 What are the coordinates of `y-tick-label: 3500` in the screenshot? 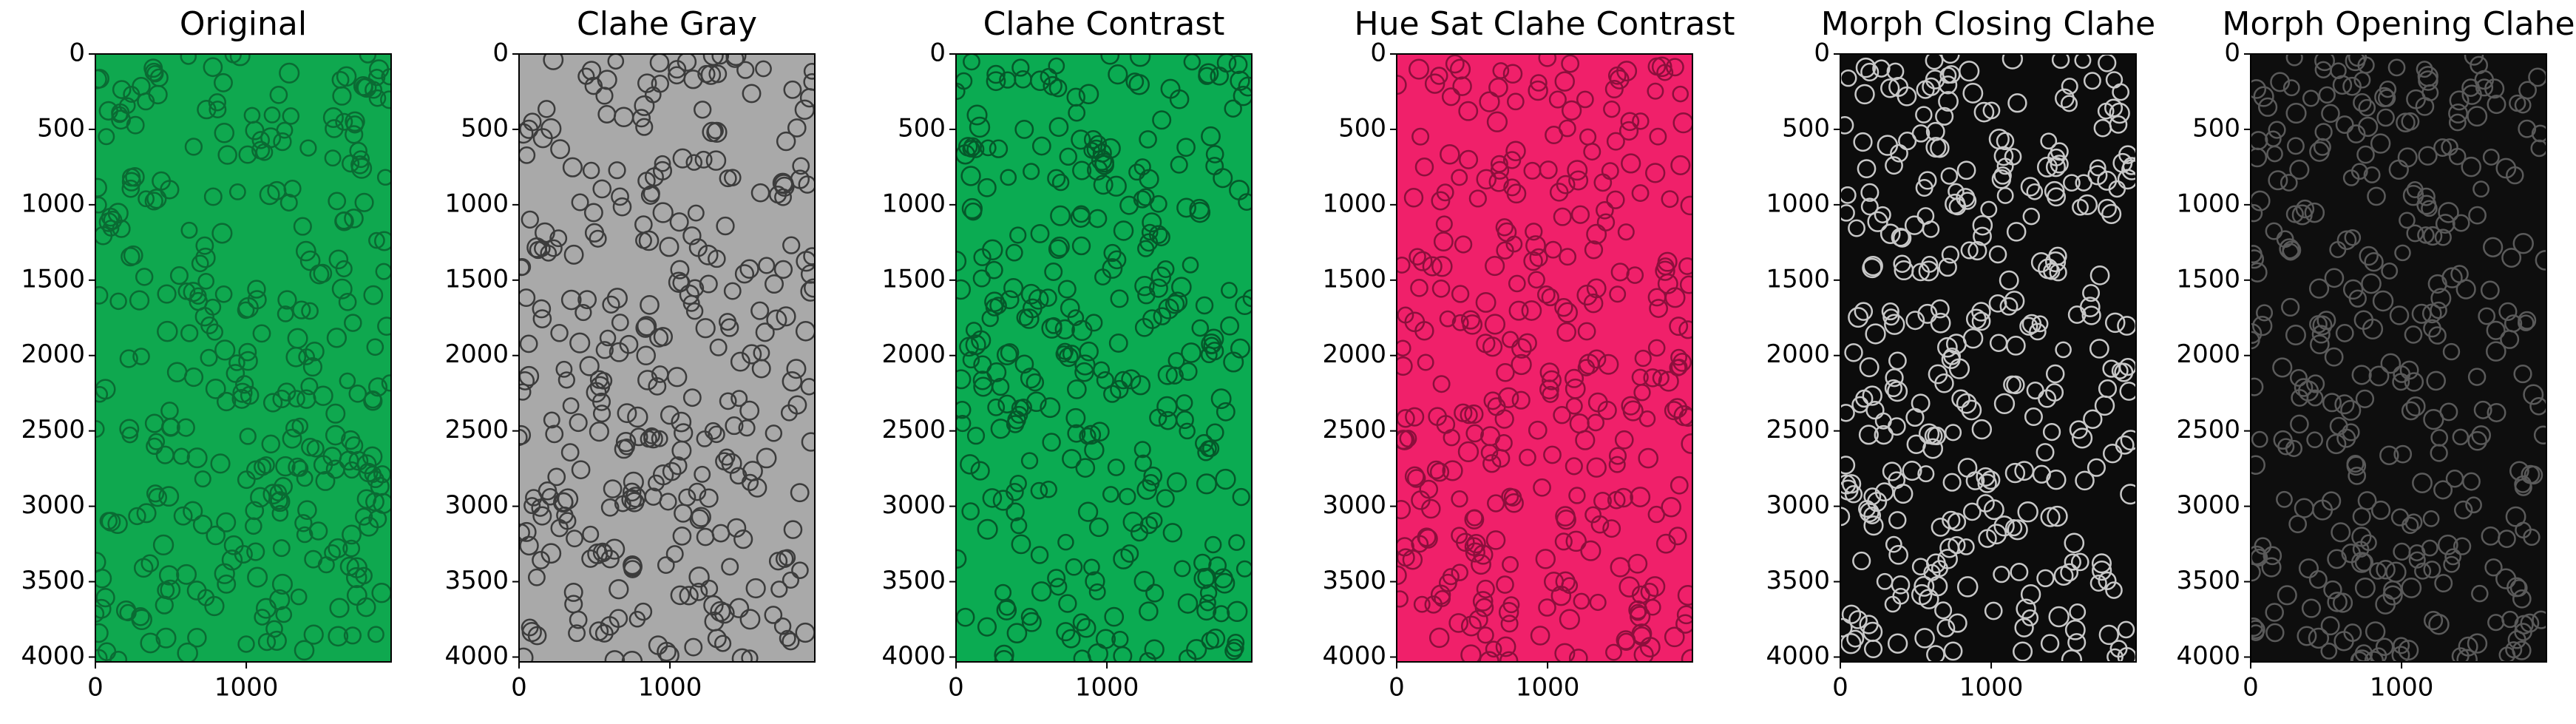 It's located at (1798, 580).